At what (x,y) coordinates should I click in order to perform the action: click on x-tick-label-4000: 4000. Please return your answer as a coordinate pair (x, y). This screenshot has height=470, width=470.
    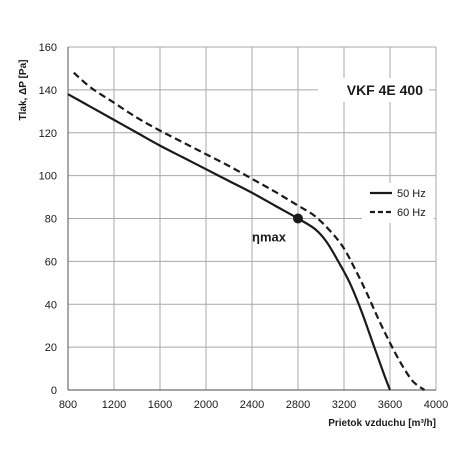
    Looking at the image, I should click on (436, 405).